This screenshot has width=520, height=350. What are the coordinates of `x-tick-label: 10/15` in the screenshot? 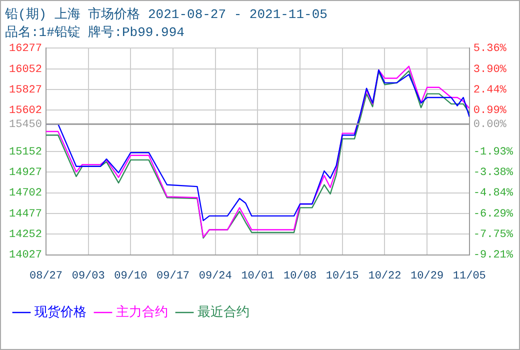 It's located at (342, 276).